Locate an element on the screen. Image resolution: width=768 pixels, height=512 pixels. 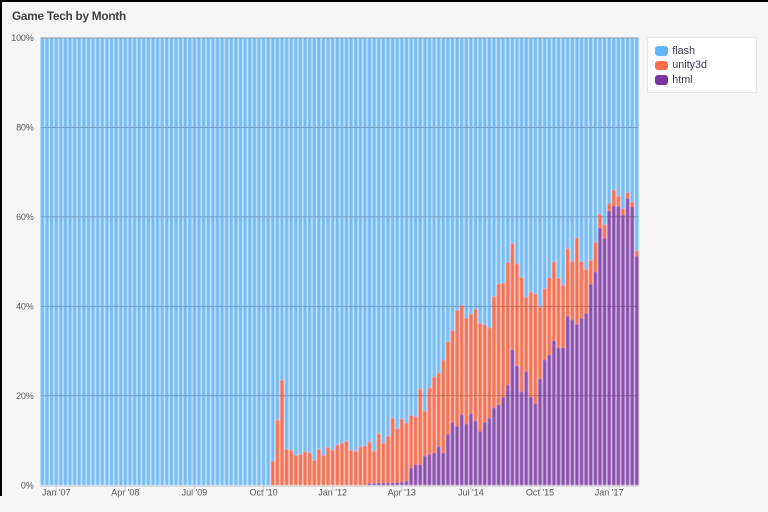
svg-text: Jan '12 is located at coordinates (332, 492).